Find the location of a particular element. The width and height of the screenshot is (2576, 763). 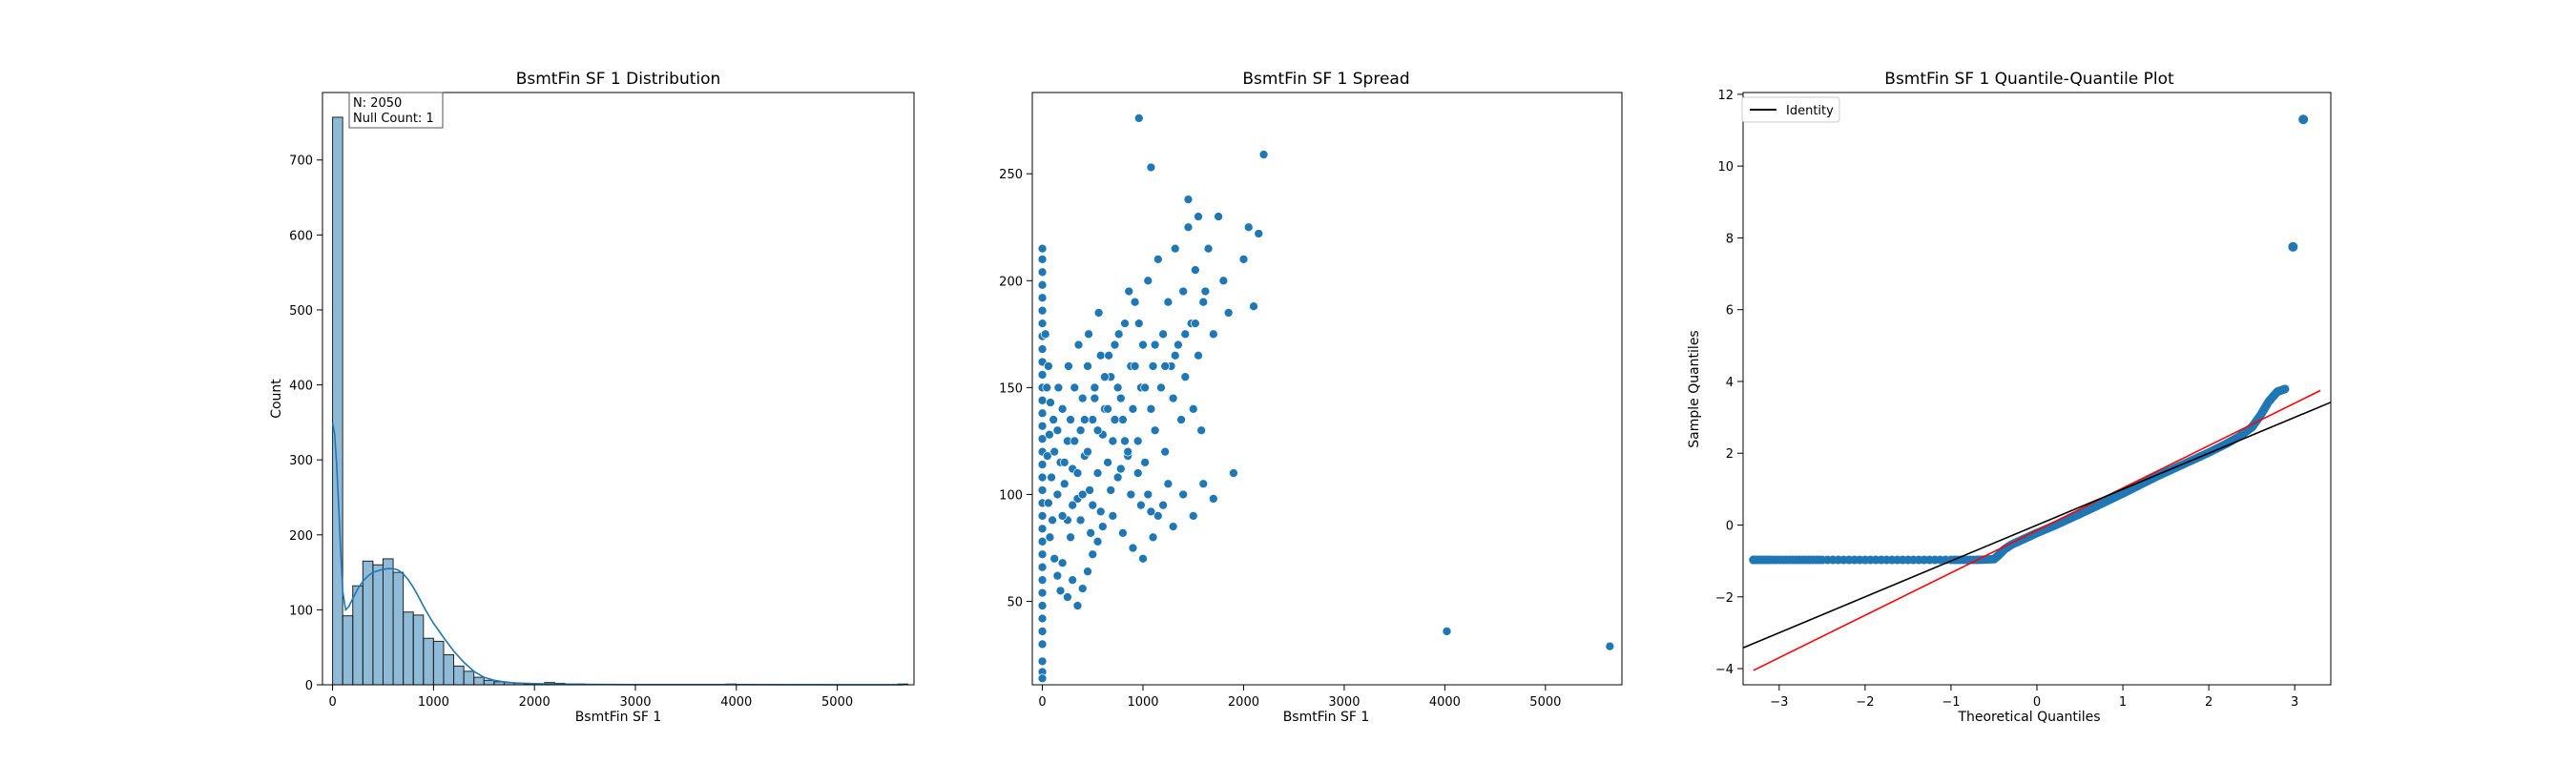

distribution-ytick-label: 0 is located at coordinates (309, 686).